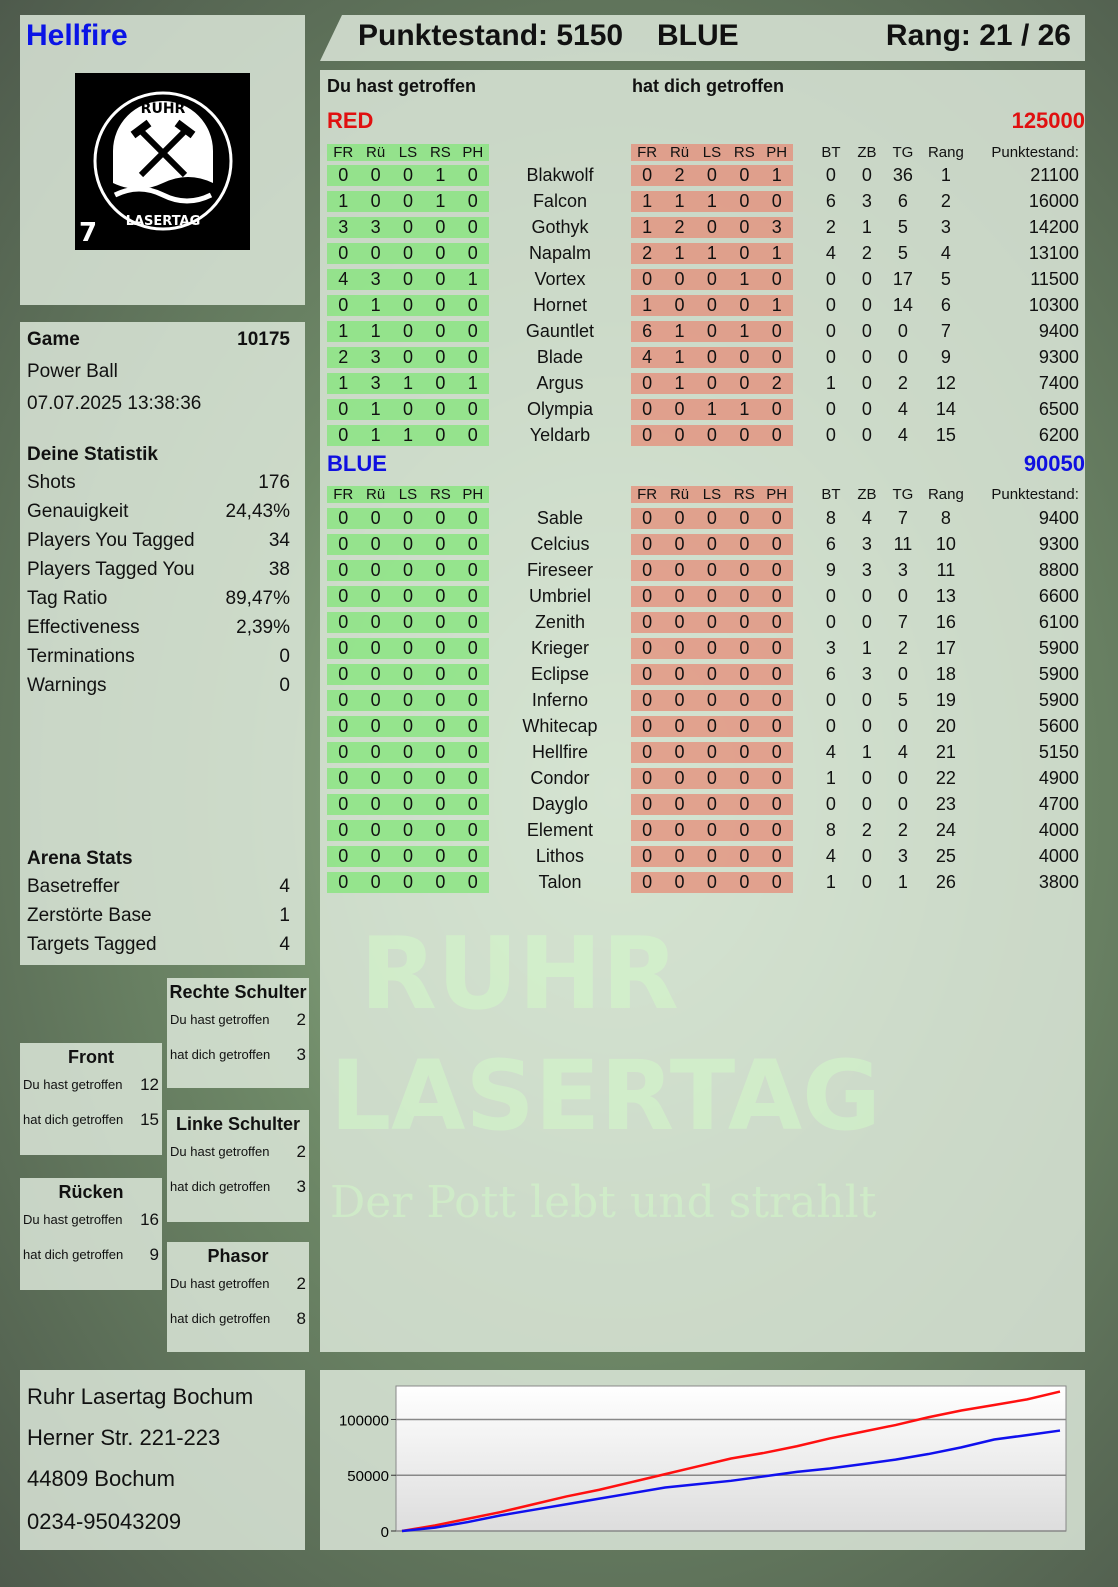 The width and height of the screenshot is (1118, 1587). I want to click on score-cell: 8800, so click(1058, 569).